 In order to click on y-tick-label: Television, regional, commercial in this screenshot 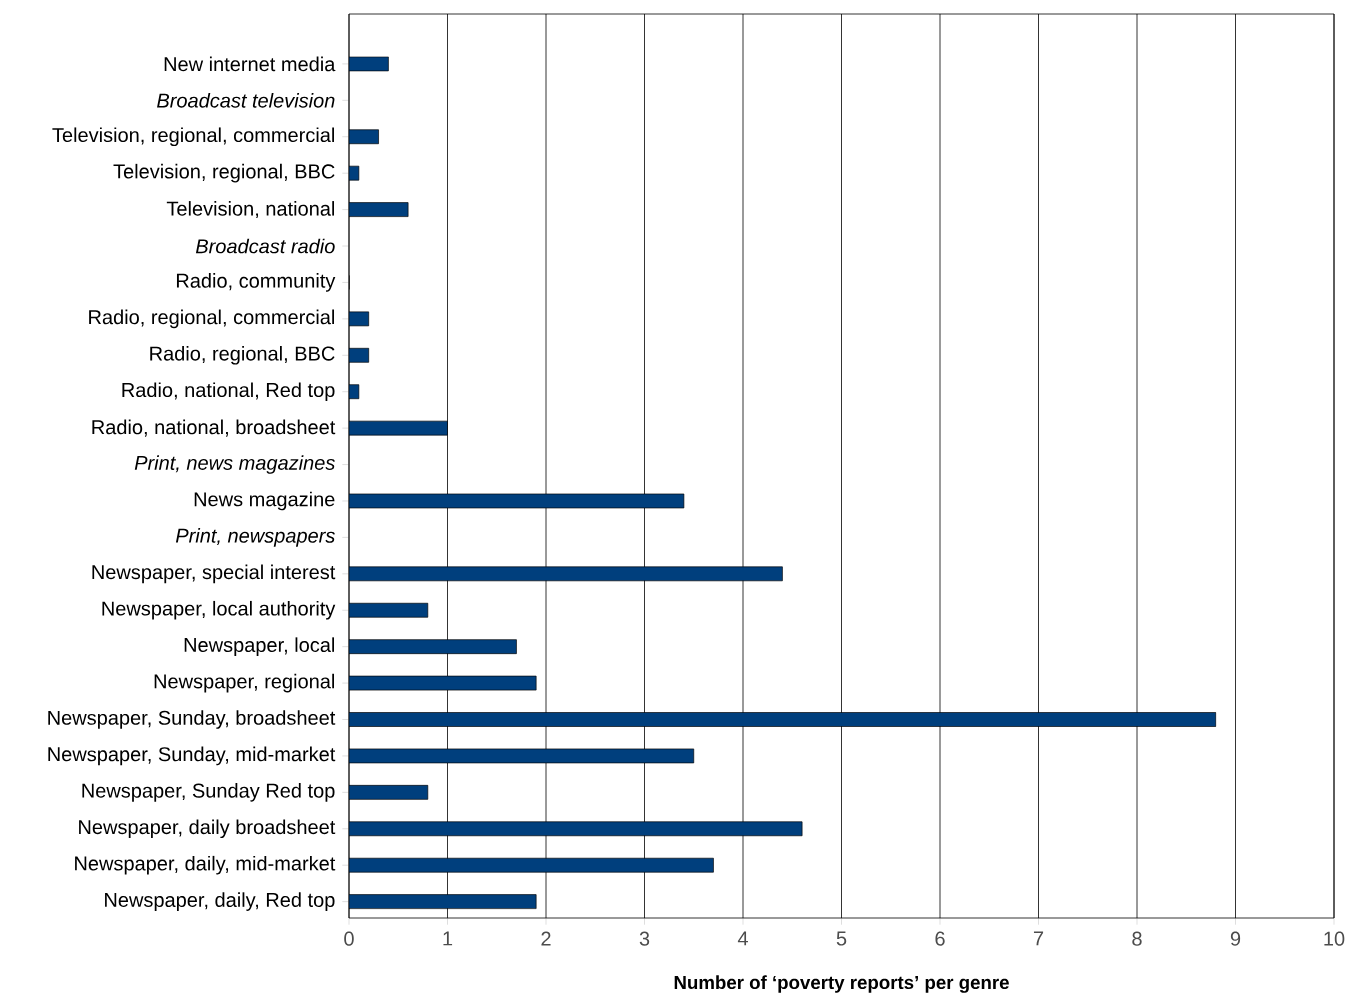, I will do `click(193, 137)`.